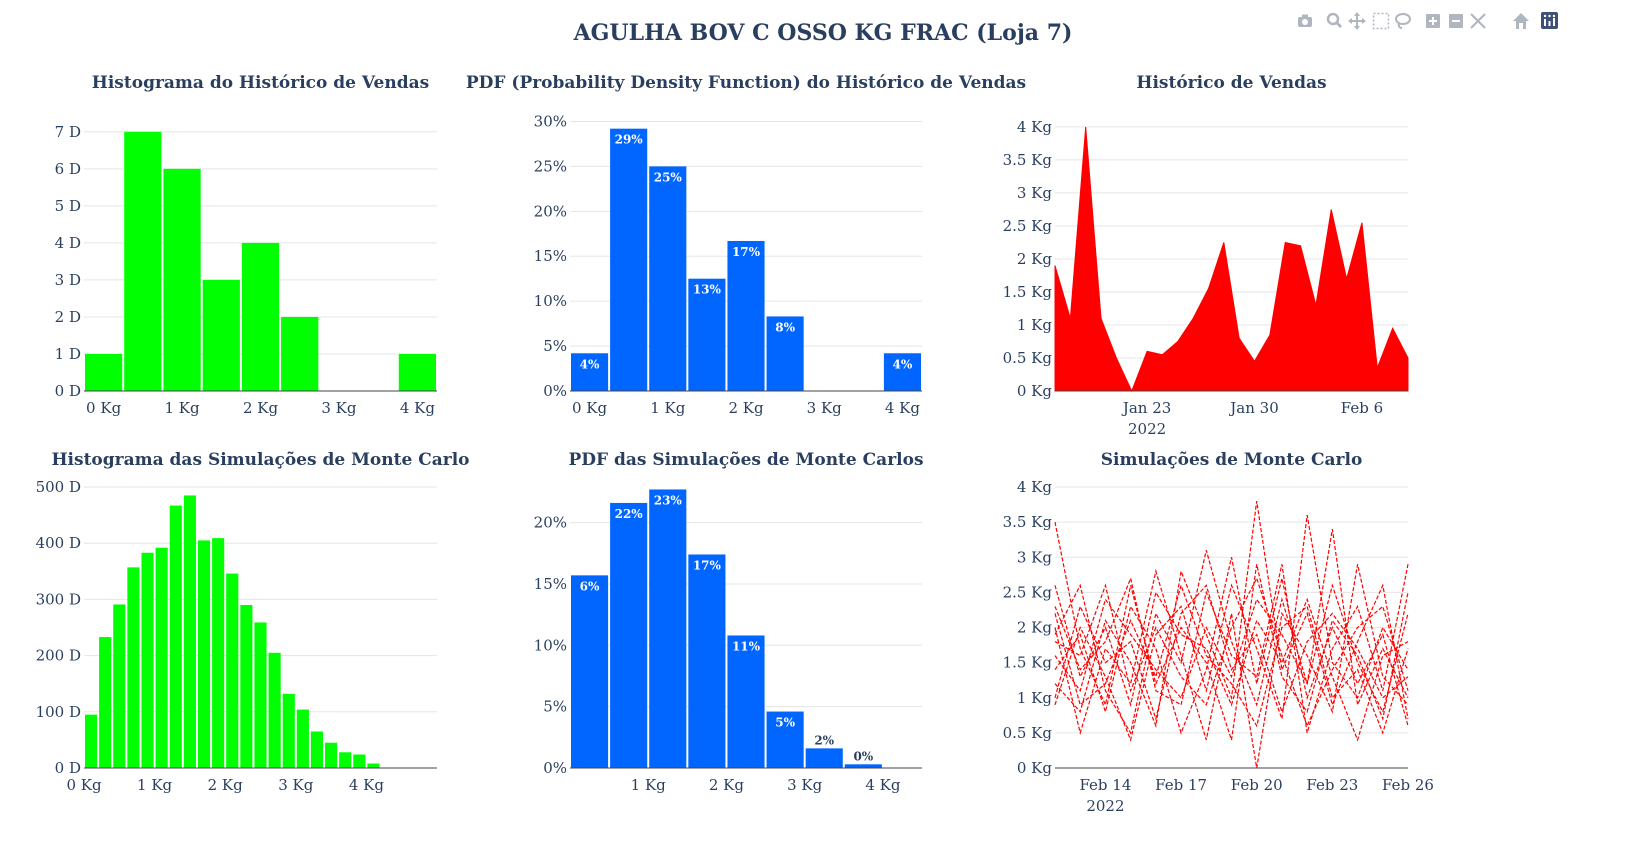 This screenshot has width=1646, height=866. I want to click on x-tick-label: Feb 23, so click(1332, 785).